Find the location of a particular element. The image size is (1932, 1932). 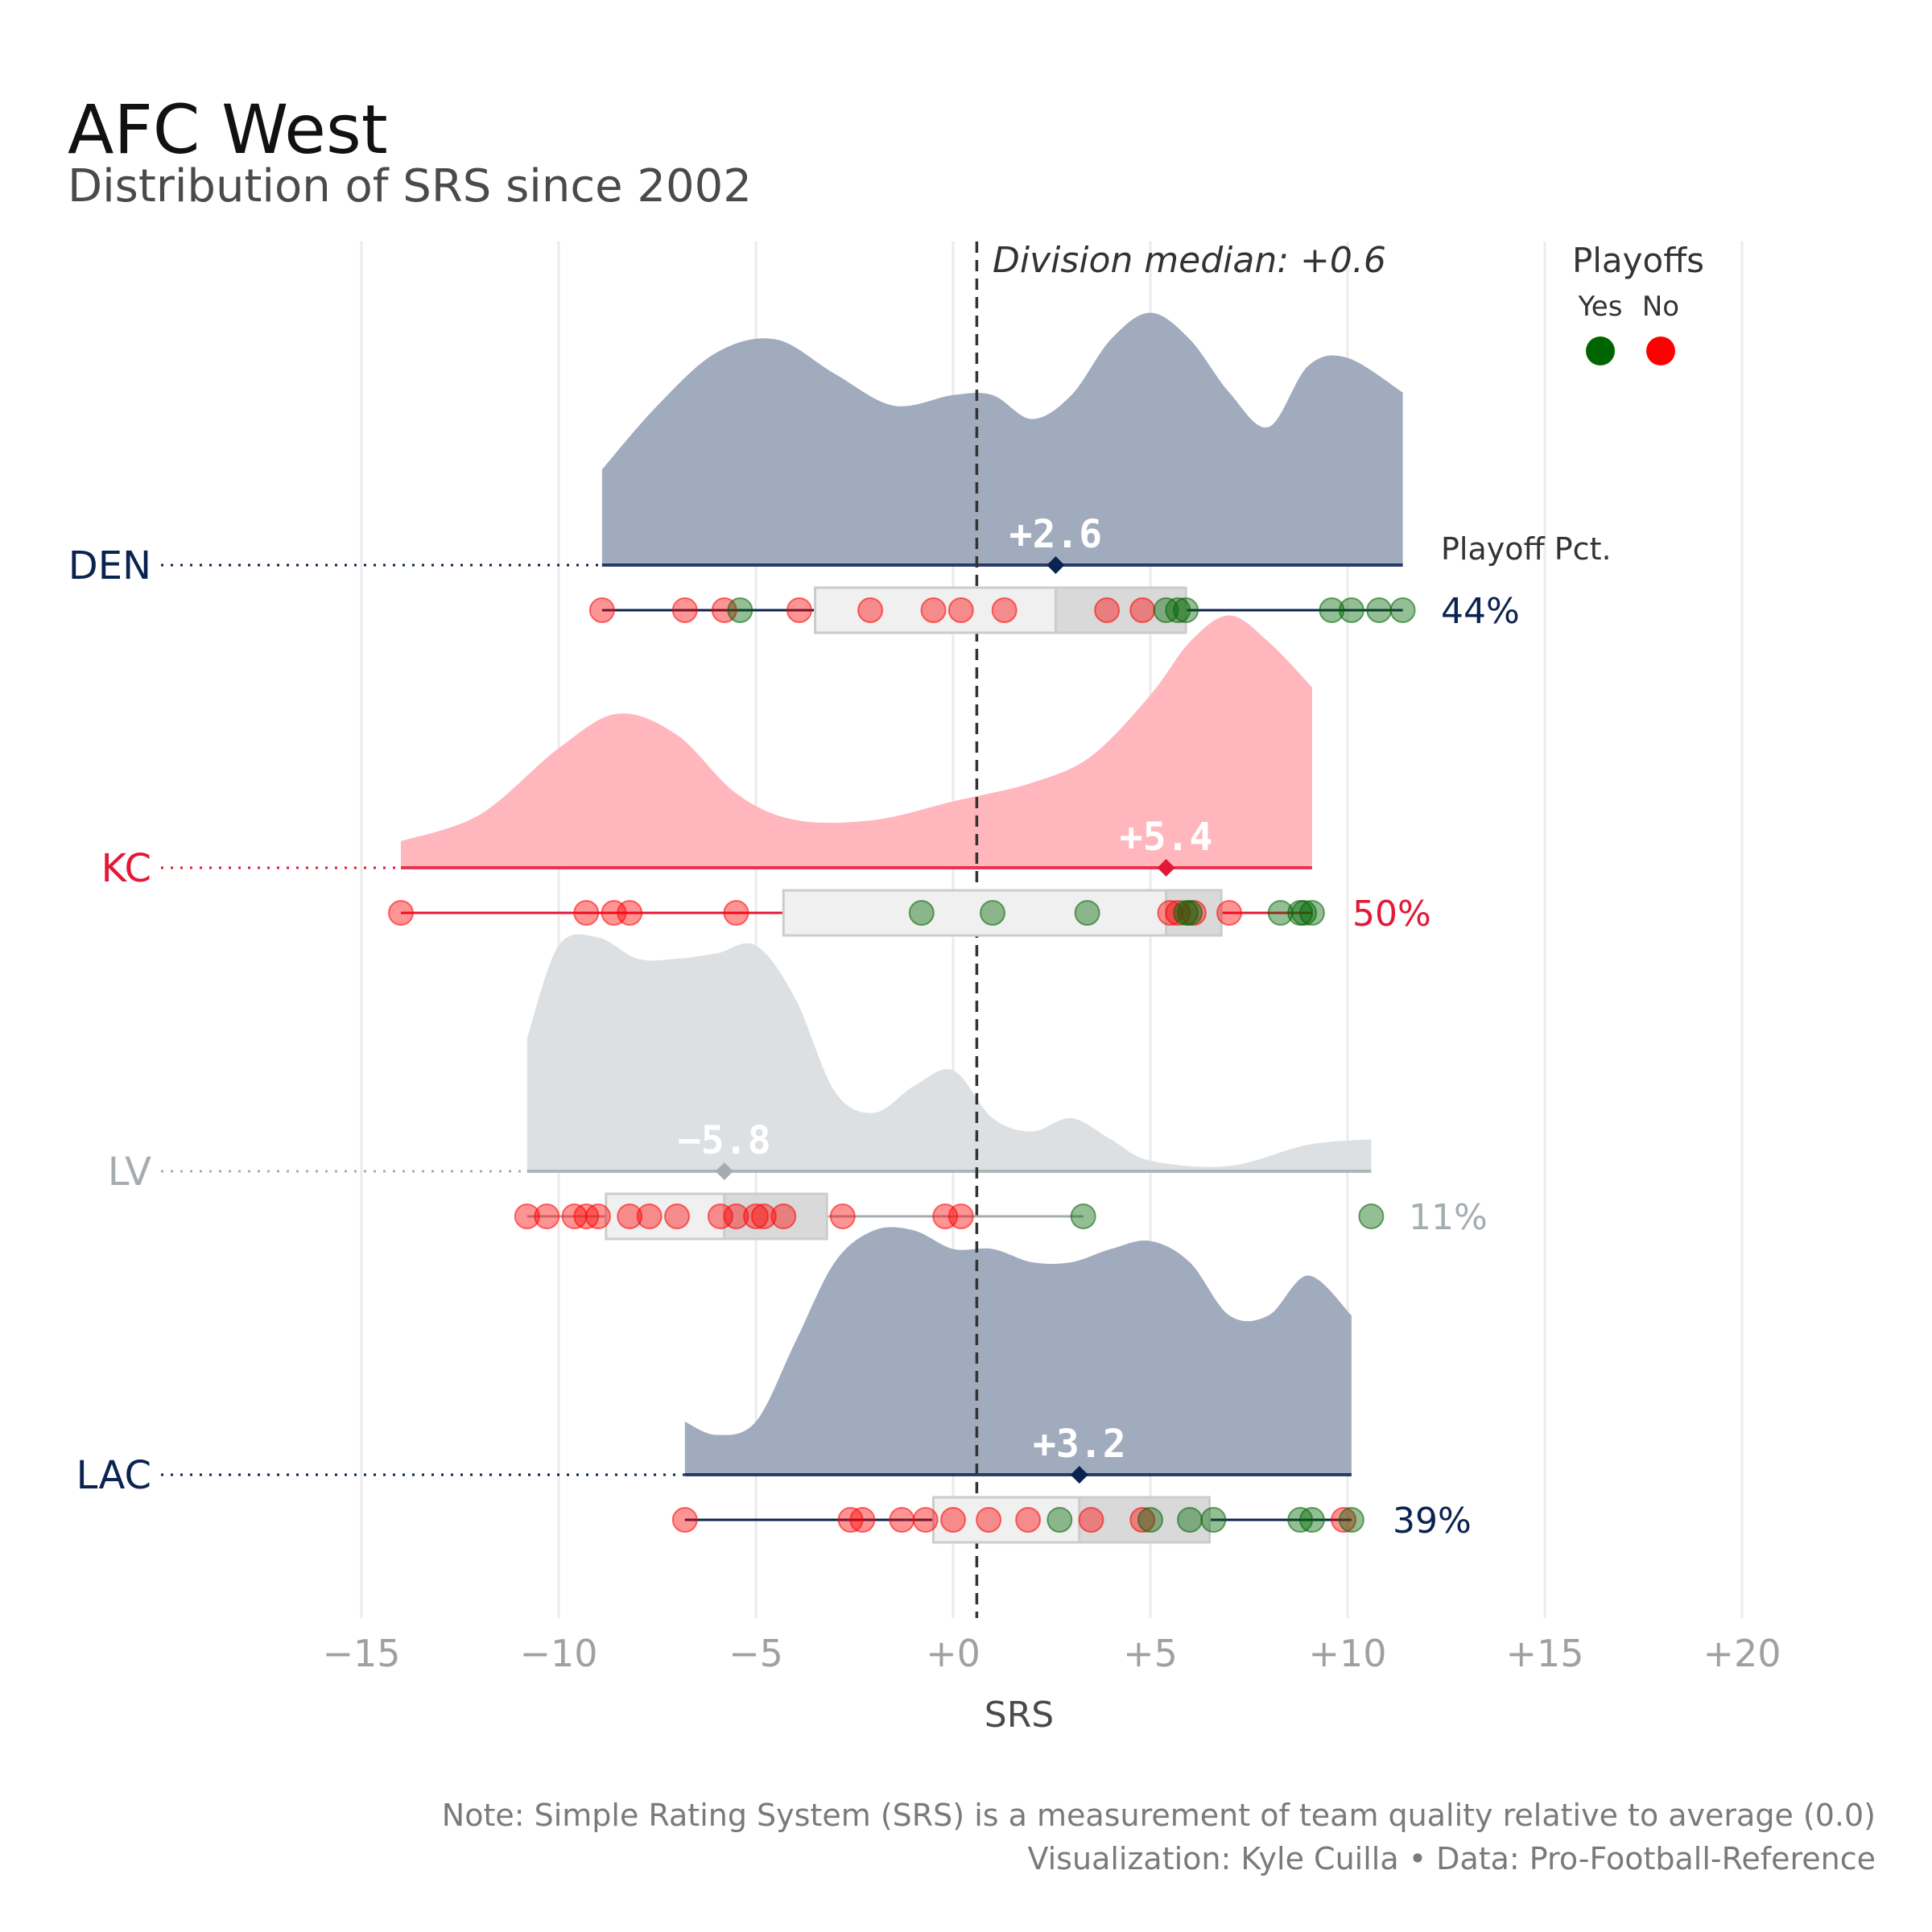

x-tick-label: +0 is located at coordinates (953, 1653).